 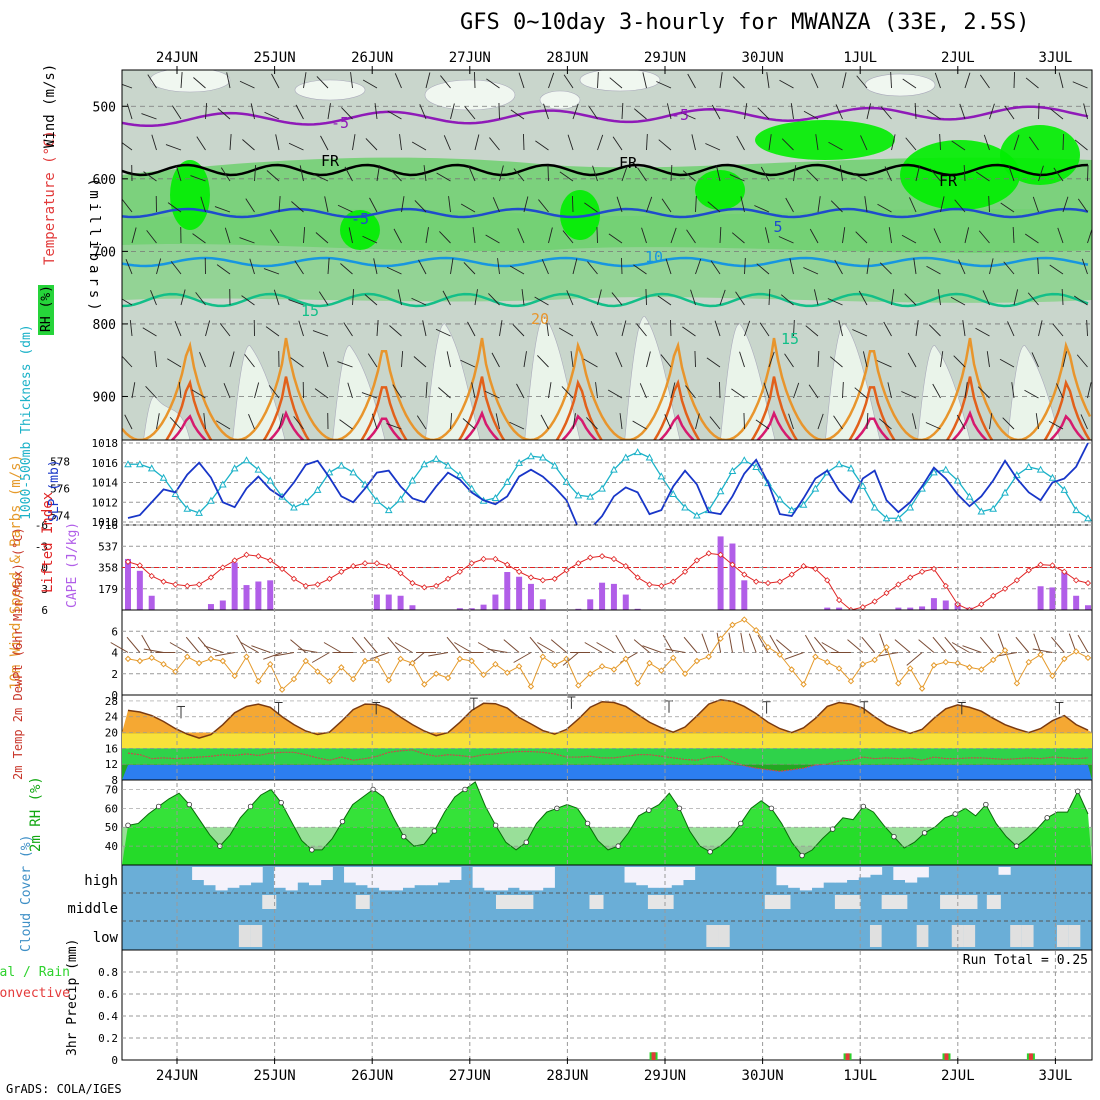 What do you see at coordinates (665, 1076) in the screenshot?
I see `date-label-bottom: 29JUN` at bounding box center [665, 1076].